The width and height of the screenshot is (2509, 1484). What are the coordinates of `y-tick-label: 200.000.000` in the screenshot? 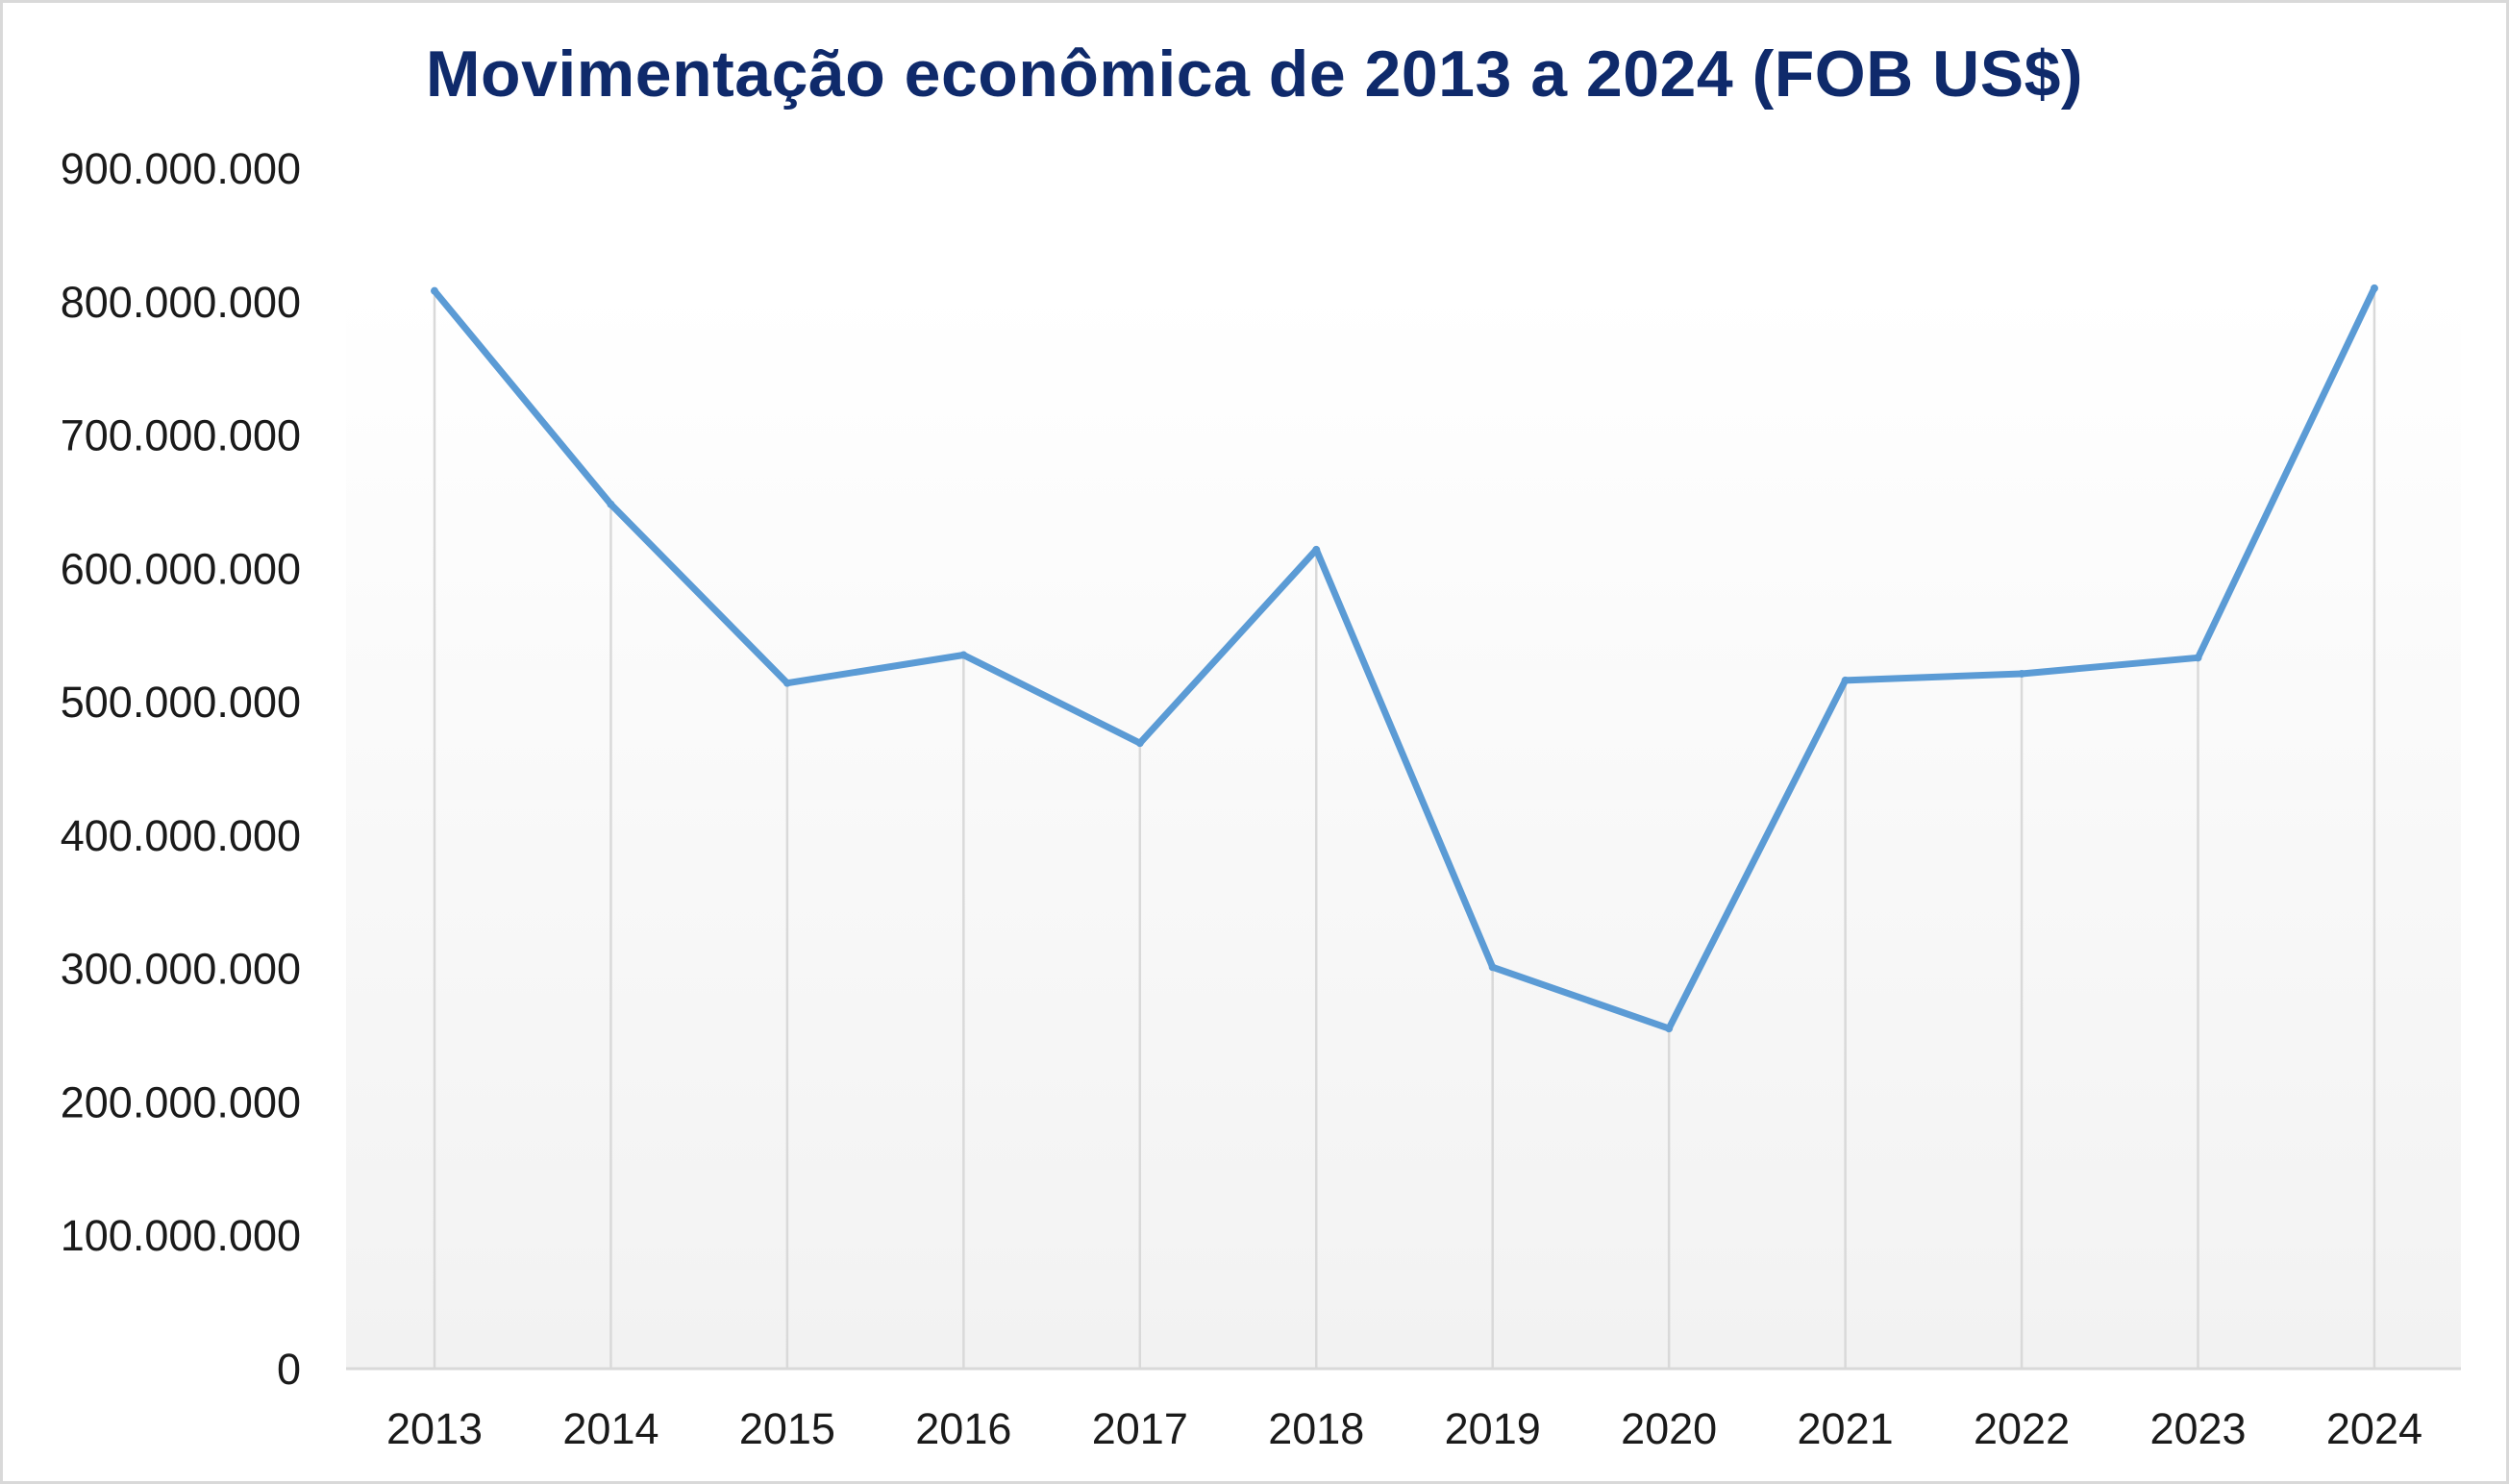 It's located at (181, 1101).